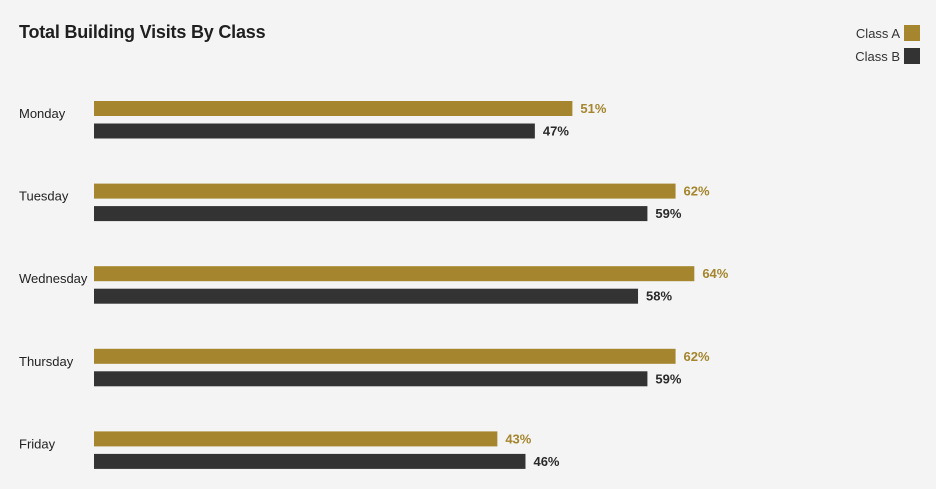 This screenshot has width=936, height=489. I want to click on value-label-class-a-monday: 51%, so click(593, 108).